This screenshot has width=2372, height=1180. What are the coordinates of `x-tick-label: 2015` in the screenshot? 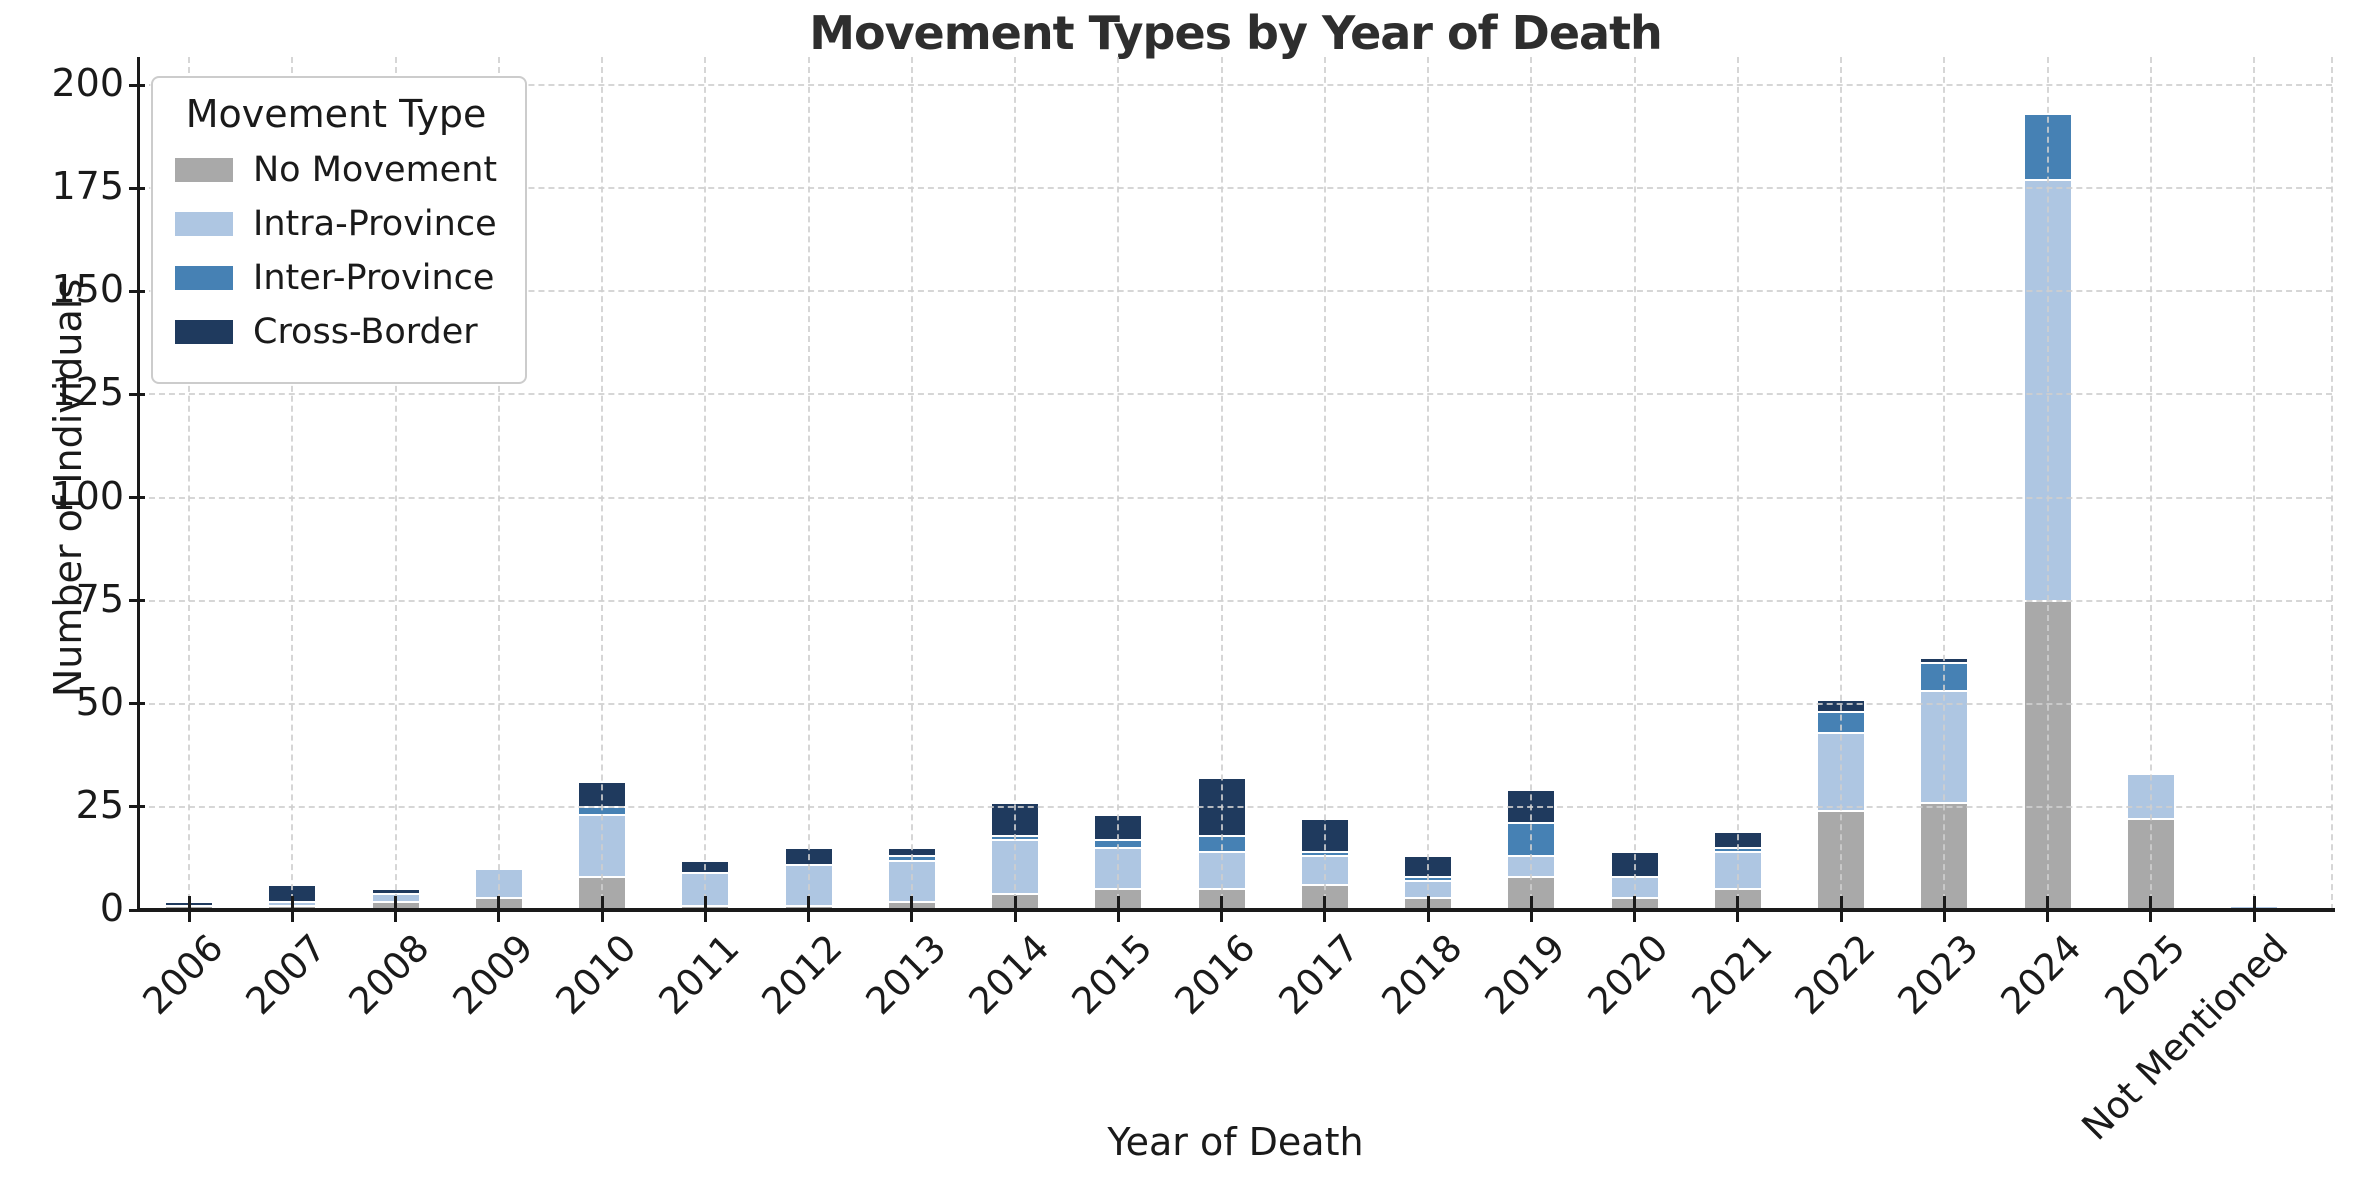 It's located at (1112, 974).